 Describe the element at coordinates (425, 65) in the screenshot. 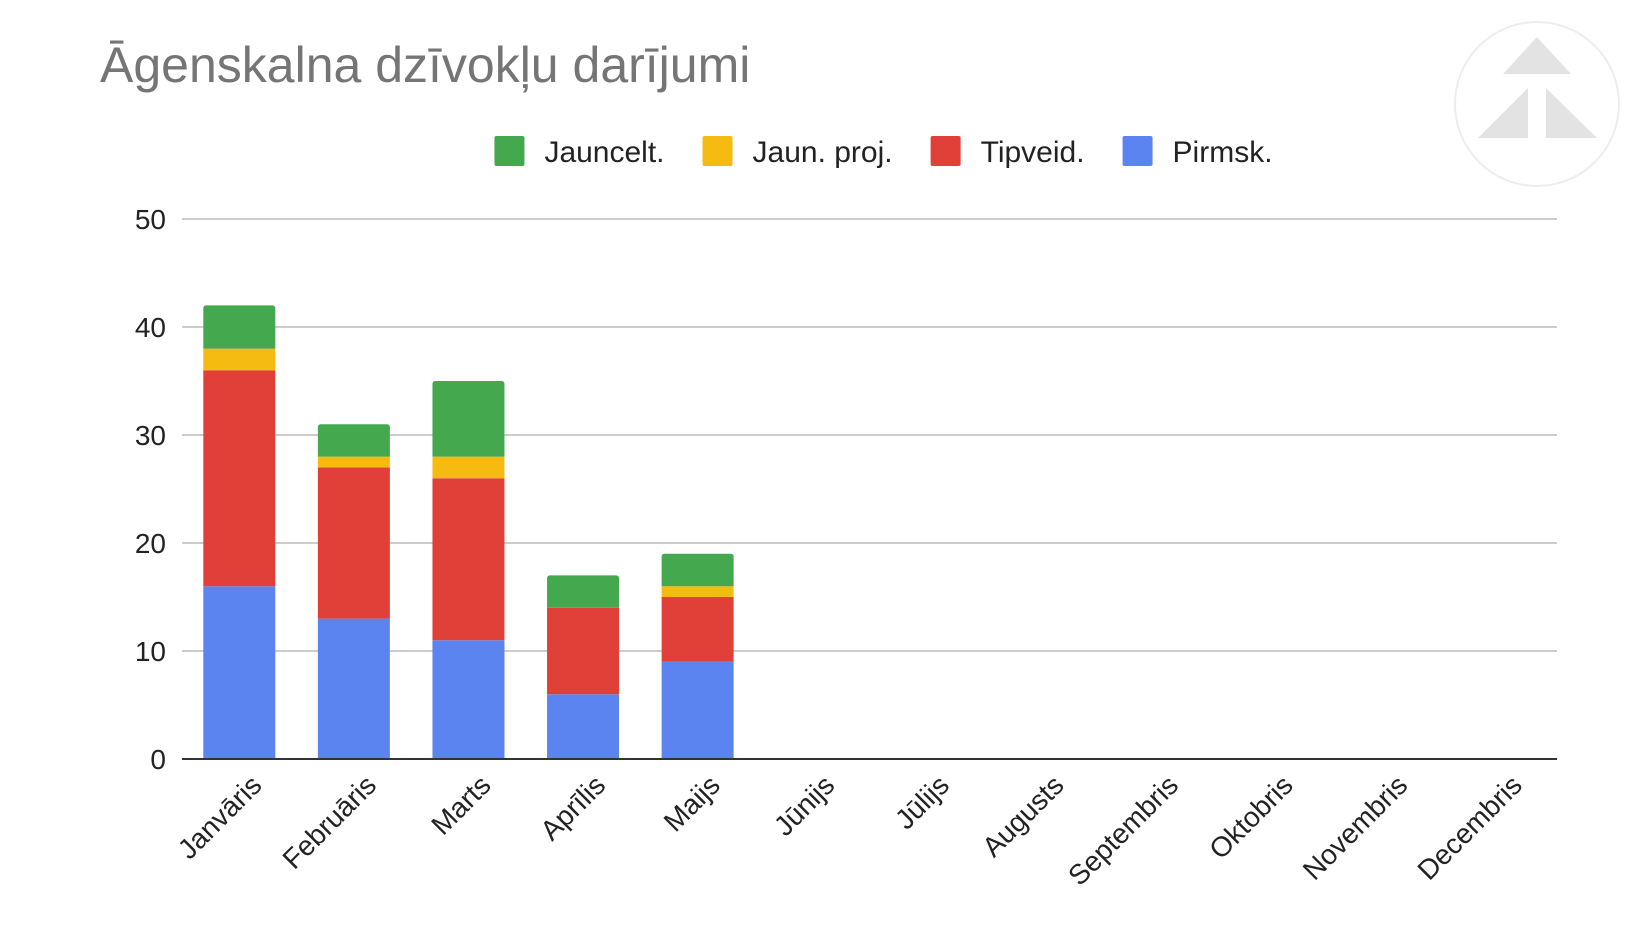

I see `chart-title: Āgenskalna dzīvokļu darījumi` at that location.